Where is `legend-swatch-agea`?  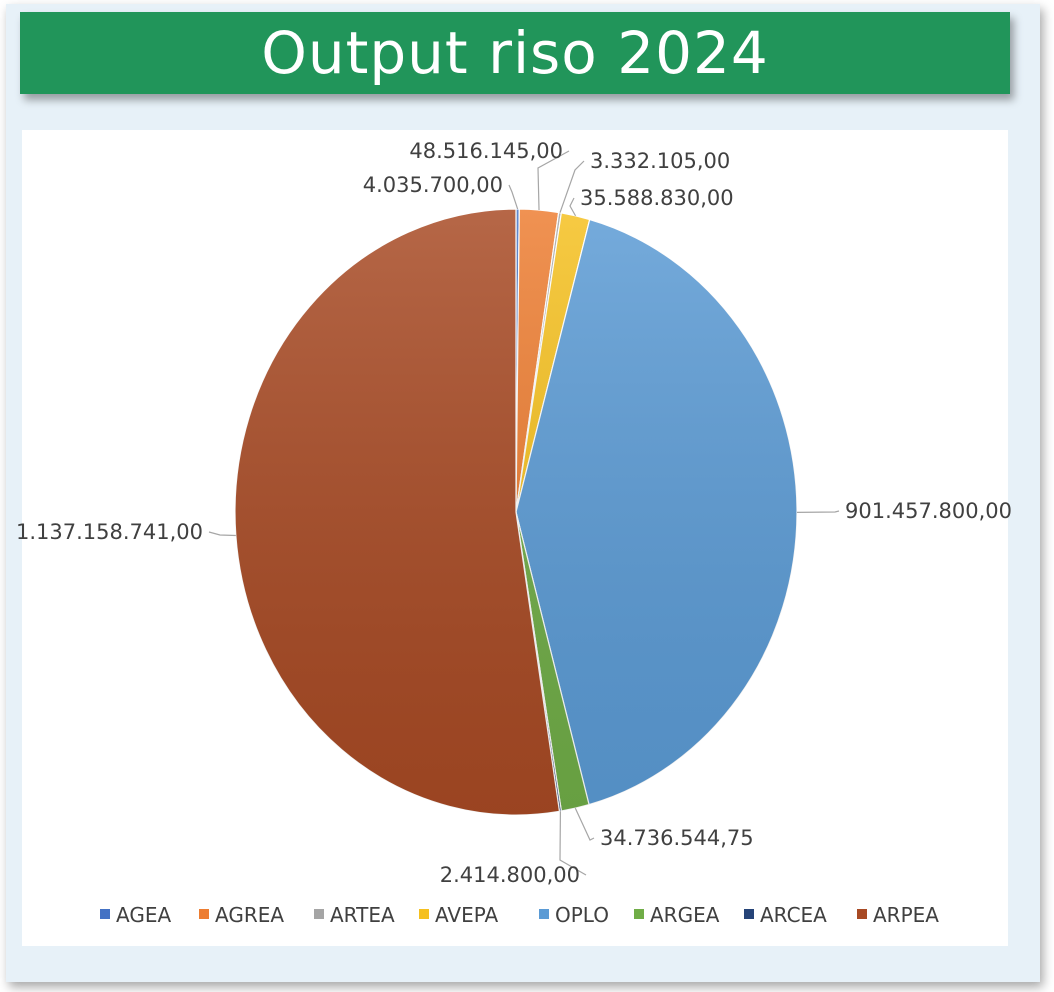
legend-swatch-agea is located at coordinates (105, 914).